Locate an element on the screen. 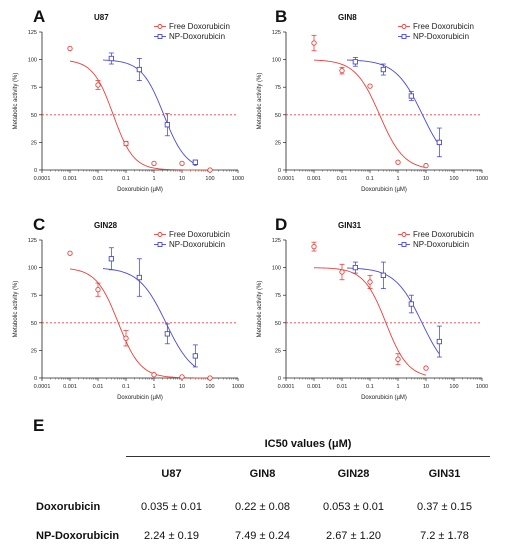 The image size is (519, 550). table-row-label: NP-Doxorubicin is located at coordinates (78, 536).